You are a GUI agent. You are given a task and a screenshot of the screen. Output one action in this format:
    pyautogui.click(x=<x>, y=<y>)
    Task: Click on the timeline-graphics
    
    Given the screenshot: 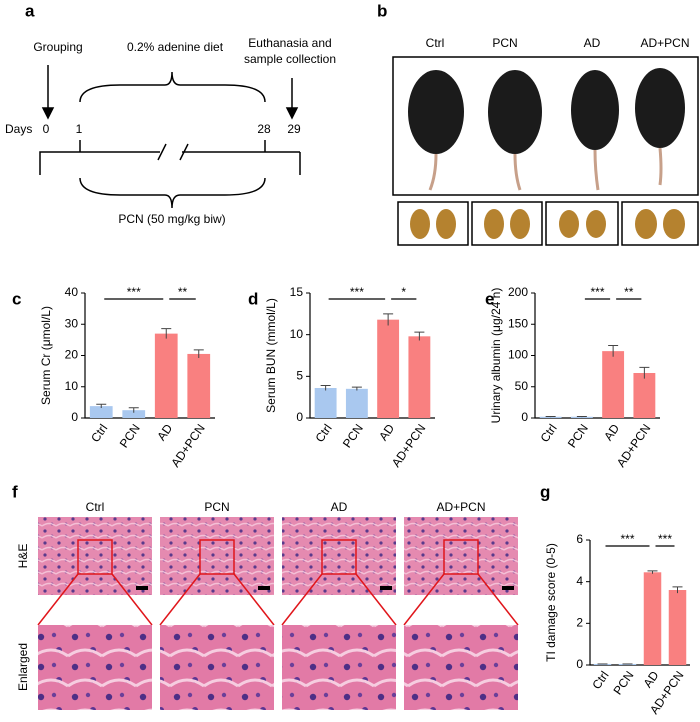 What is the action you would take?
    pyautogui.click(x=170, y=137)
    